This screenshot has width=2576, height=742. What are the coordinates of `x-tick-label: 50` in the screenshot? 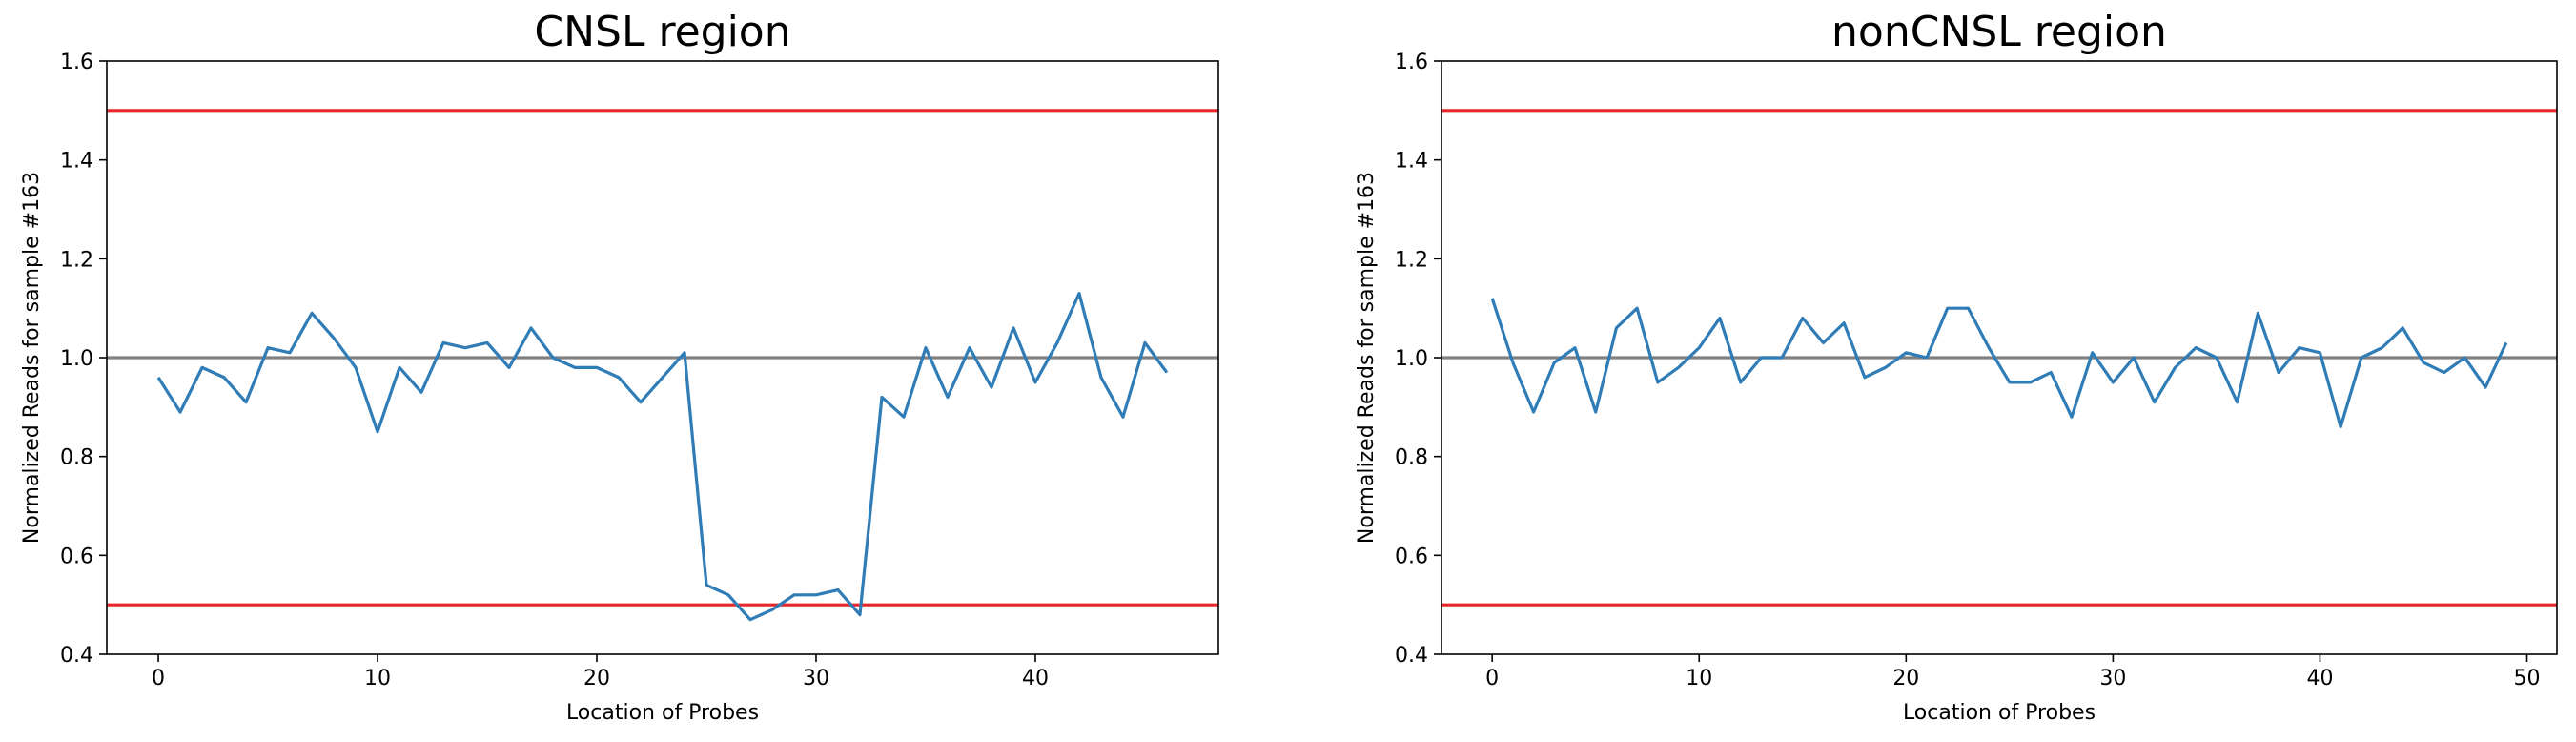 It's located at (2527, 678).